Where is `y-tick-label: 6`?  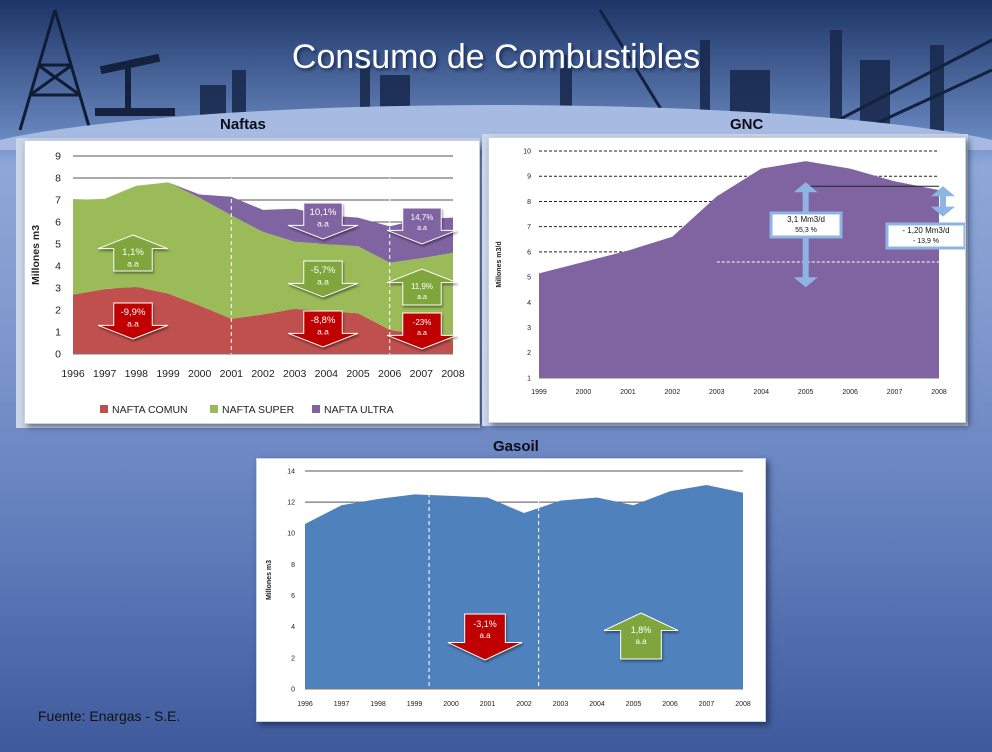
y-tick-label: 6 is located at coordinates (293, 596).